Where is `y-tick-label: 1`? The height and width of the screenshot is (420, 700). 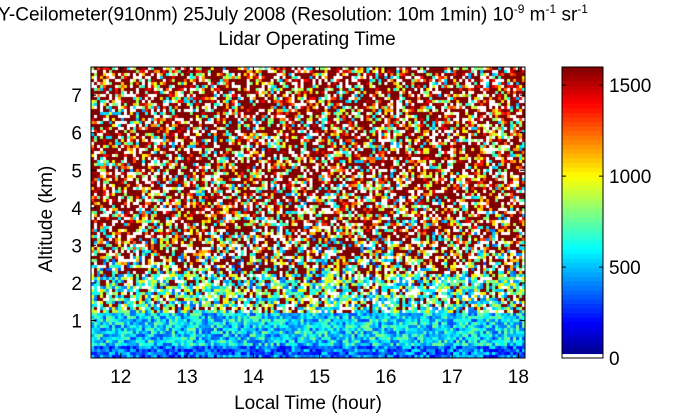
y-tick-label: 1 is located at coordinates (76, 321).